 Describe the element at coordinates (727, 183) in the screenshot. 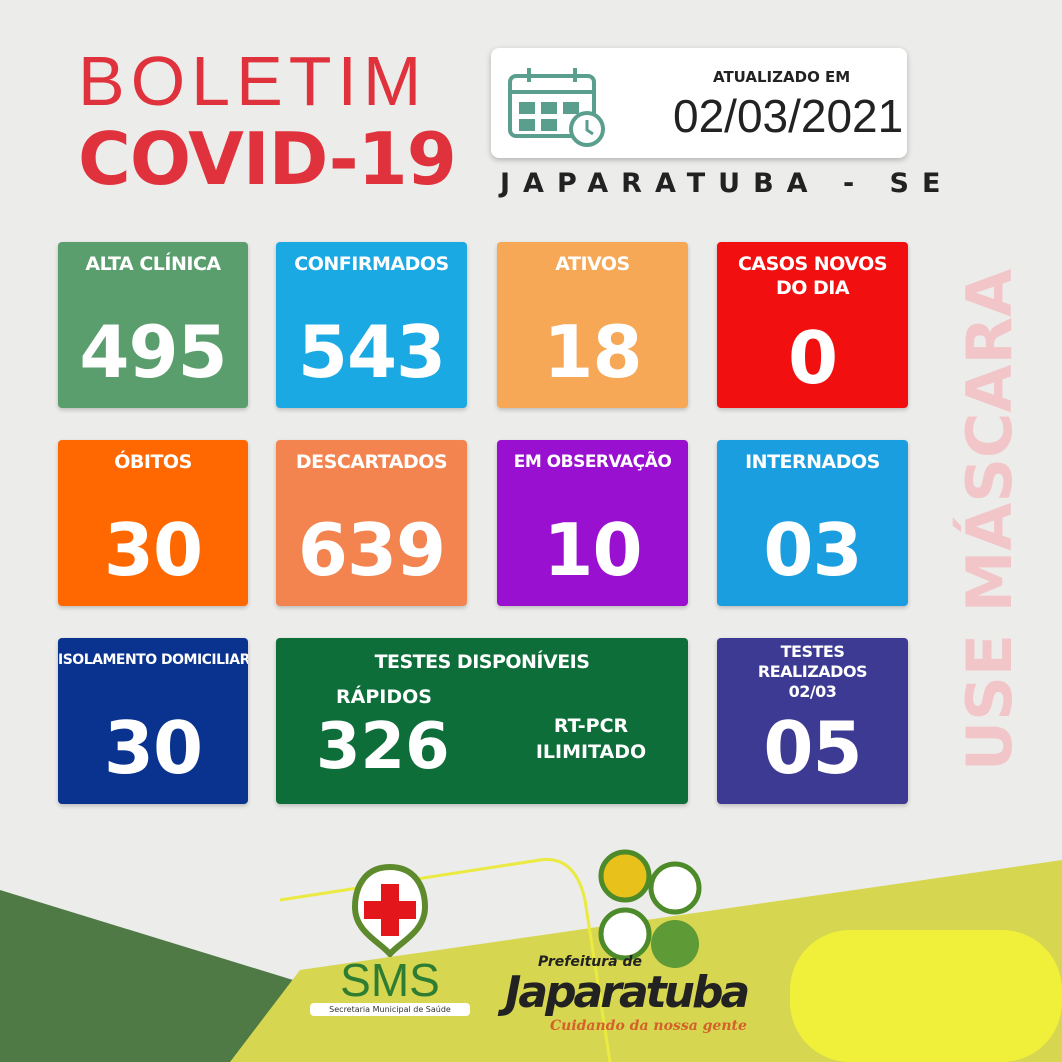

I see `city-name: JAPARATUBA - SE` at that location.